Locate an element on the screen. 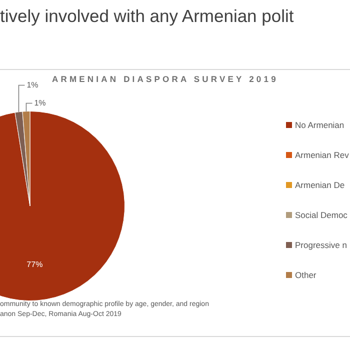 The height and width of the screenshot is (350, 350). data-label: 77% is located at coordinates (34, 264).